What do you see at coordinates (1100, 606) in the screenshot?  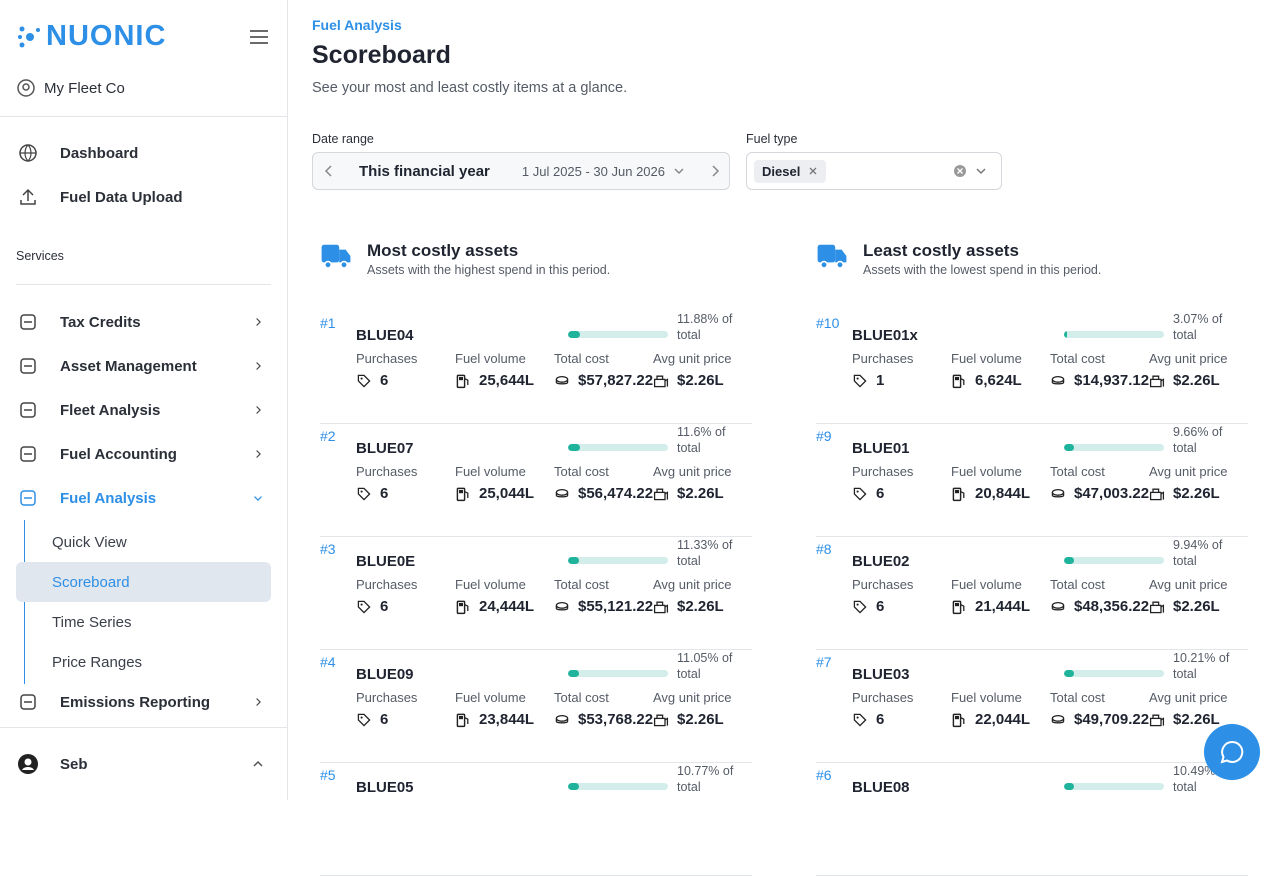 I see `stat-value-row: $48,356.22` at bounding box center [1100, 606].